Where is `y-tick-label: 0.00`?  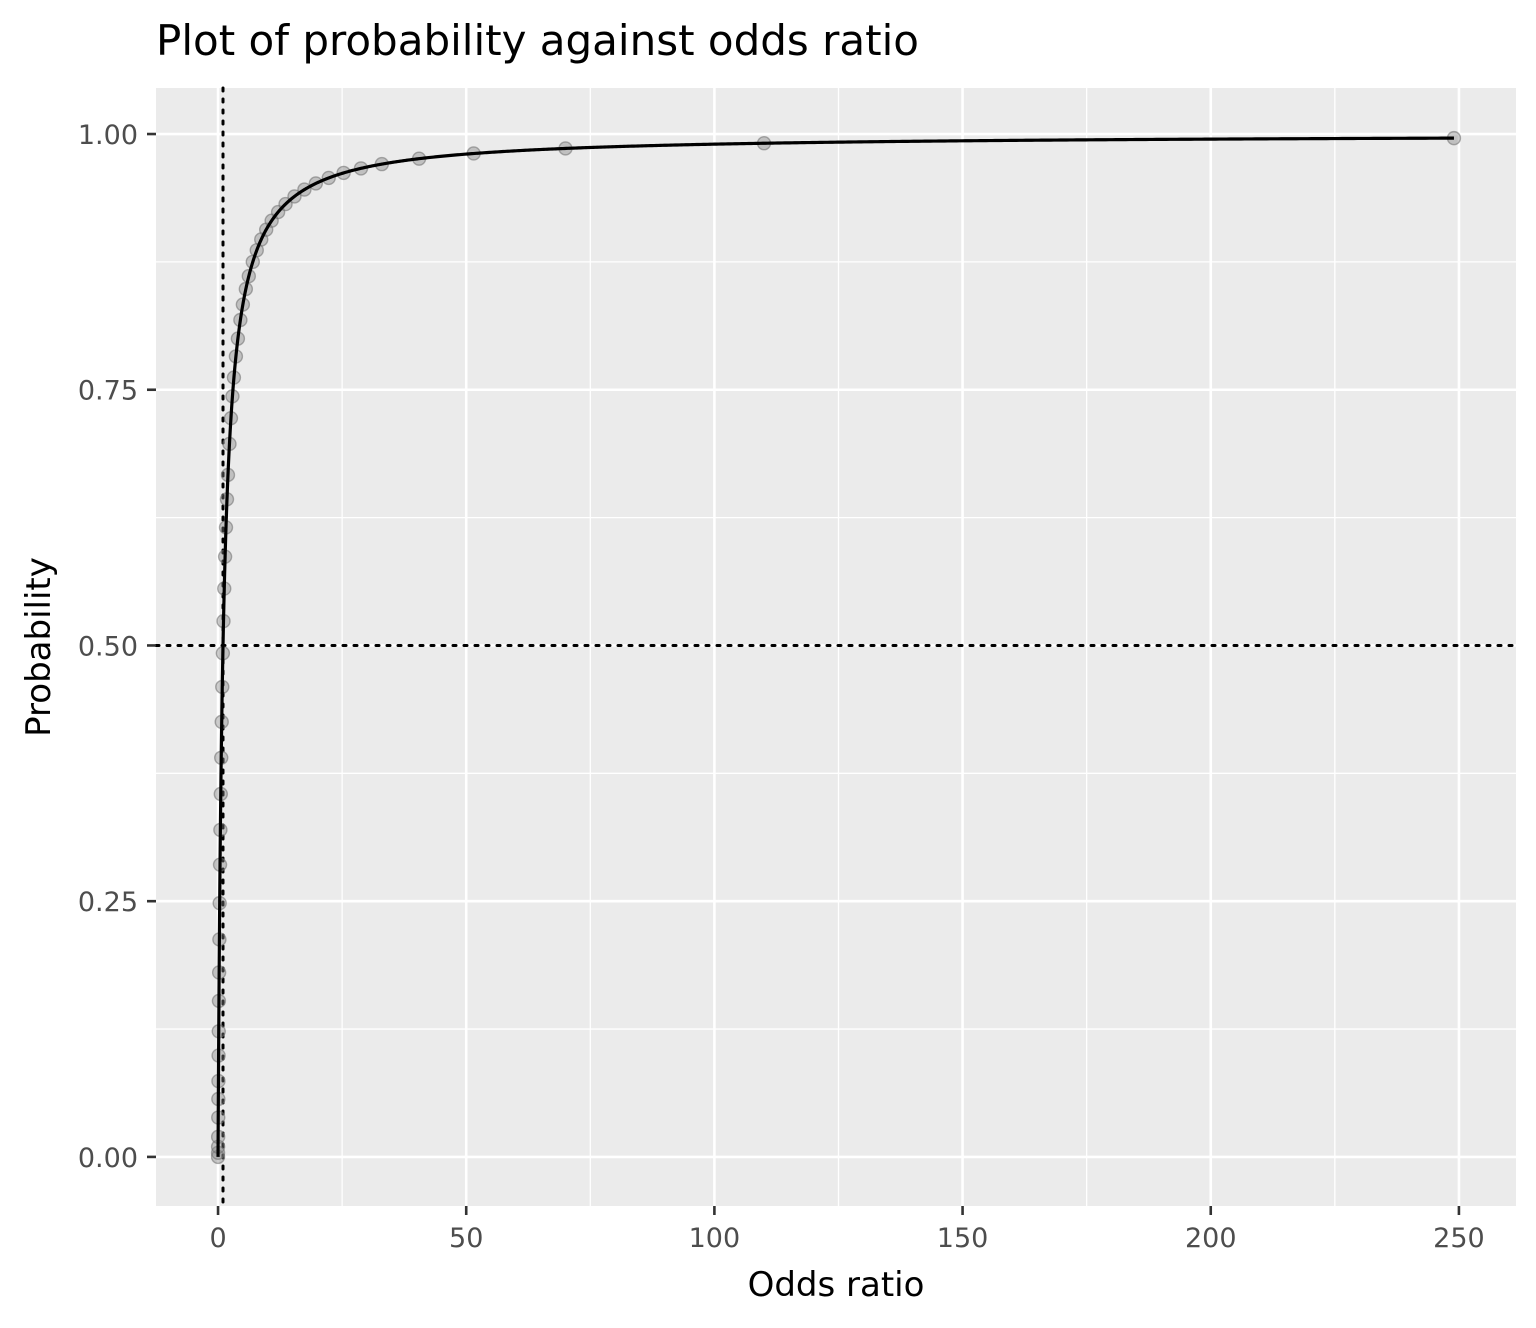 y-tick-label: 0.00 is located at coordinates (108, 1158).